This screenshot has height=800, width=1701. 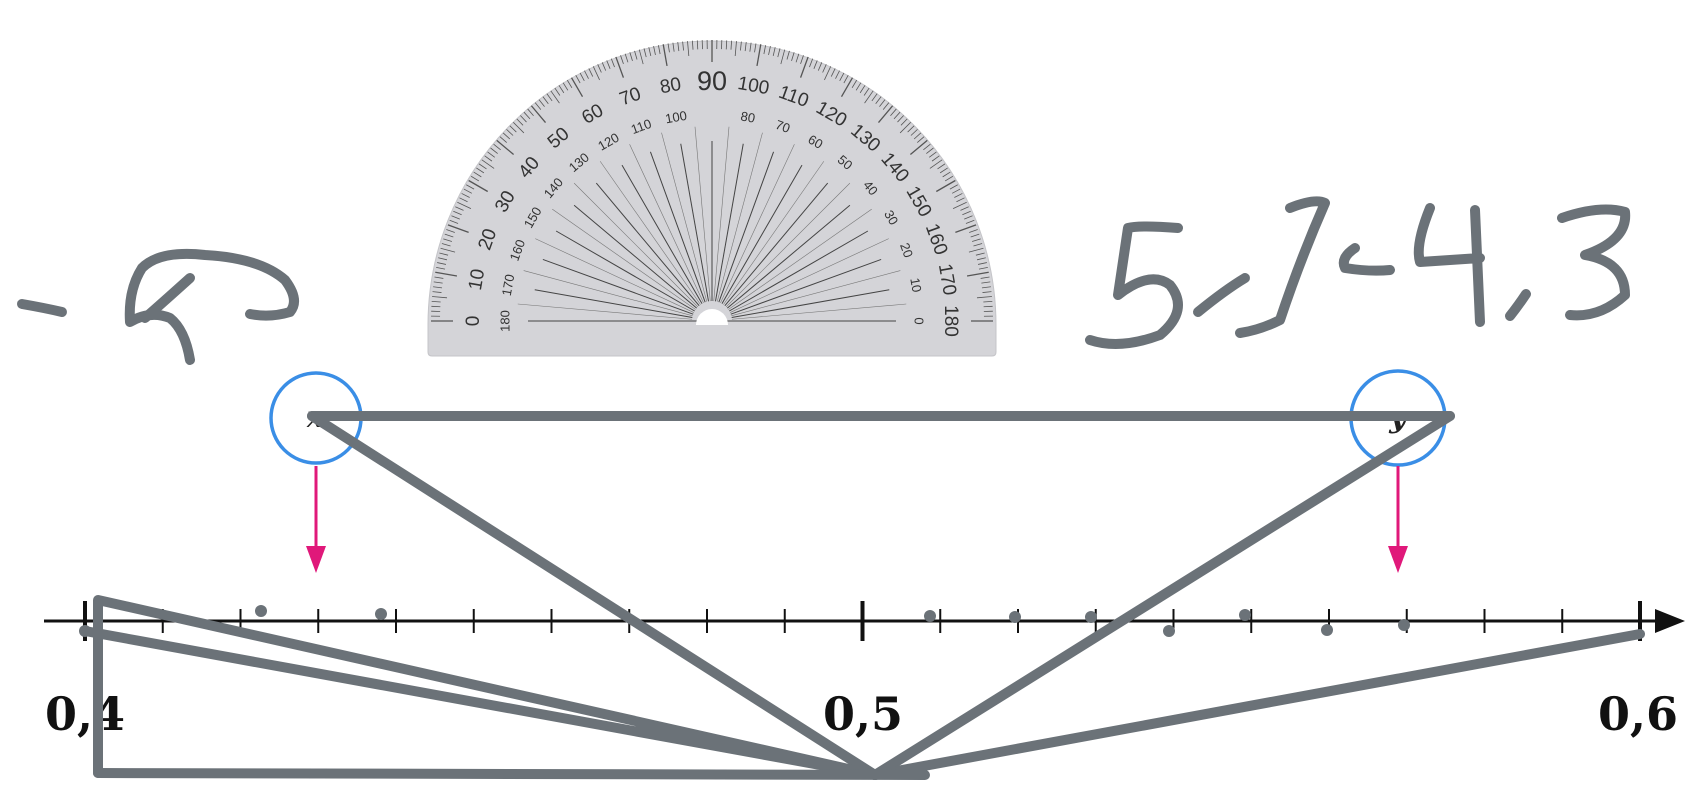 What do you see at coordinates (1221, 295) in the screenshot?
I see `ink-dash` at bounding box center [1221, 295].